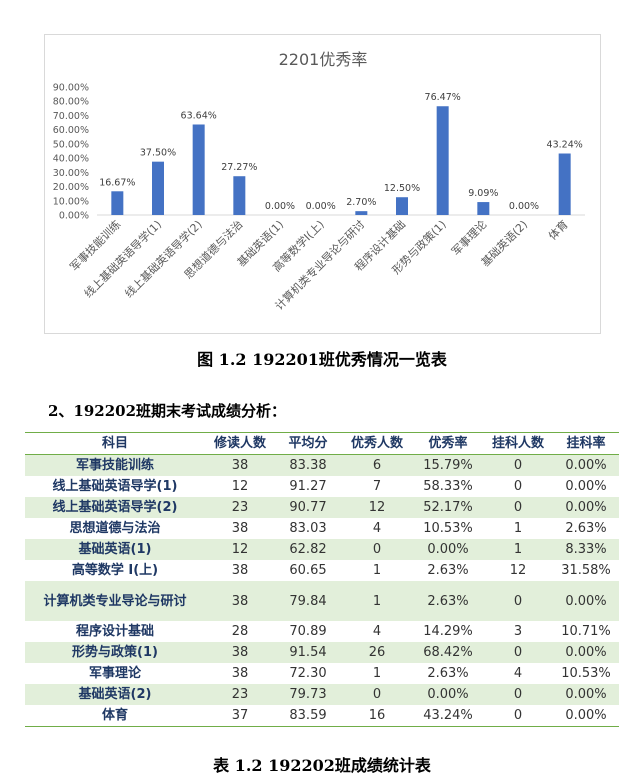 This screenshot has height=783, width=644. What do you see at coordinates (308, 465) in the screenshot?
I see `table-cell: 83.38` at bounding box center [308, 465].